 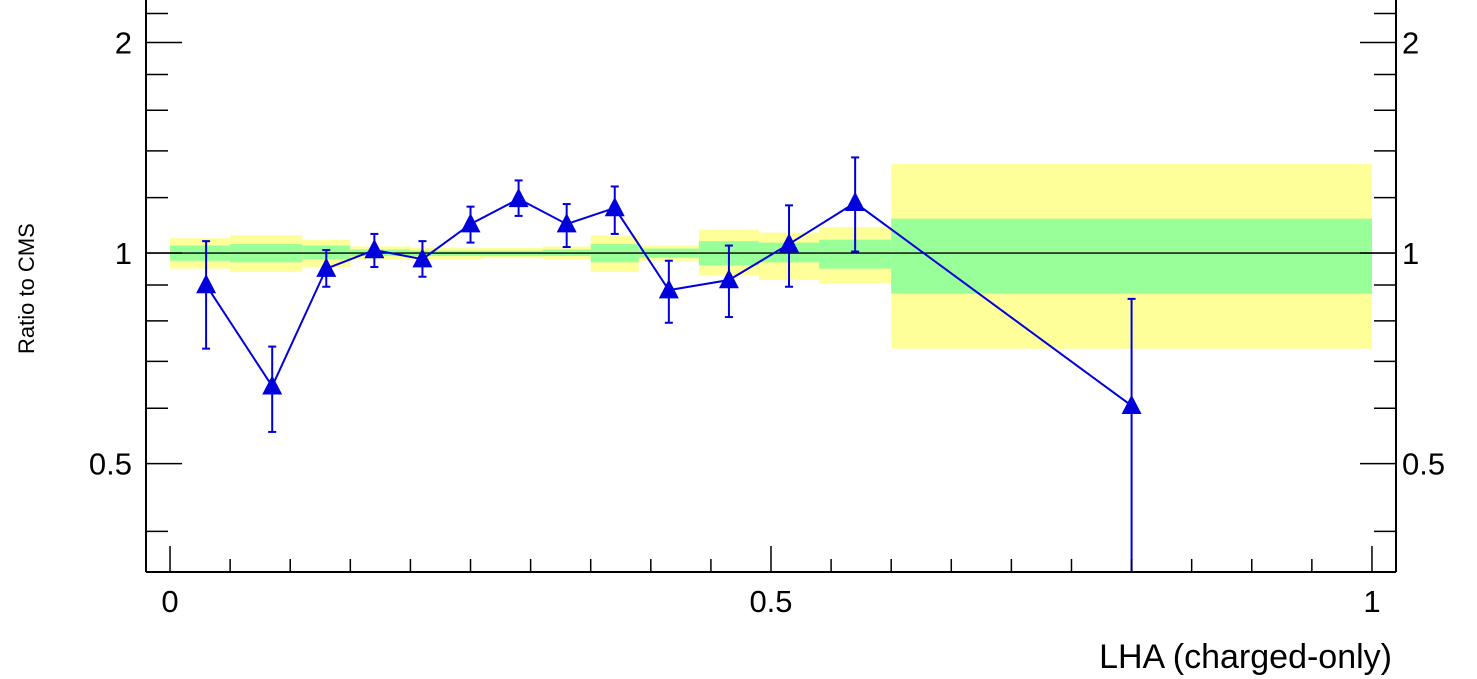 What do you see at coordinates (1423, 464) in the screenshot?
I see `y-tick-label-right: 0.5` at bounding box center [1423, 464].